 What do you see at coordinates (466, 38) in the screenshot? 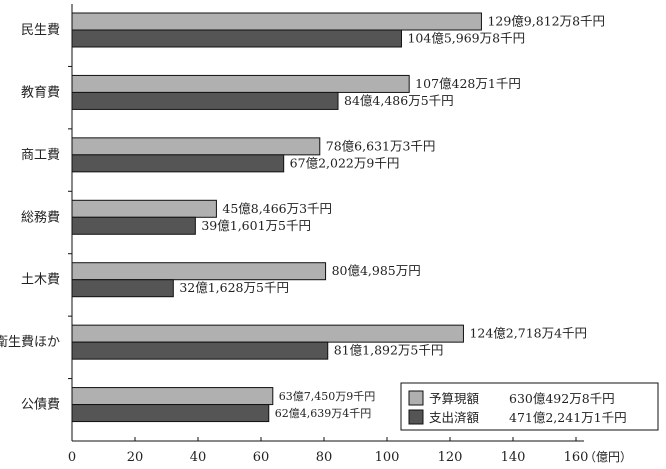
I see `data-label-spent: 104億5,969万8千円` at bounding box center [466, 38].